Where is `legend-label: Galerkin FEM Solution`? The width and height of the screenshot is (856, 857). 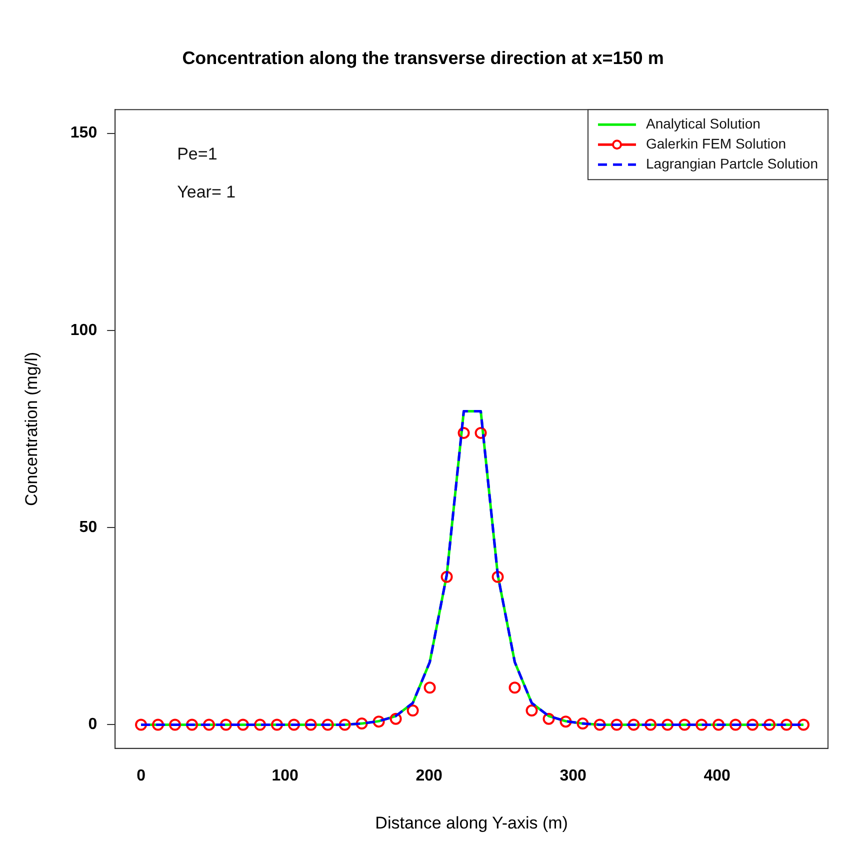
legend-label: Galerkin FEM Solution is located at coordinates (716, 143).